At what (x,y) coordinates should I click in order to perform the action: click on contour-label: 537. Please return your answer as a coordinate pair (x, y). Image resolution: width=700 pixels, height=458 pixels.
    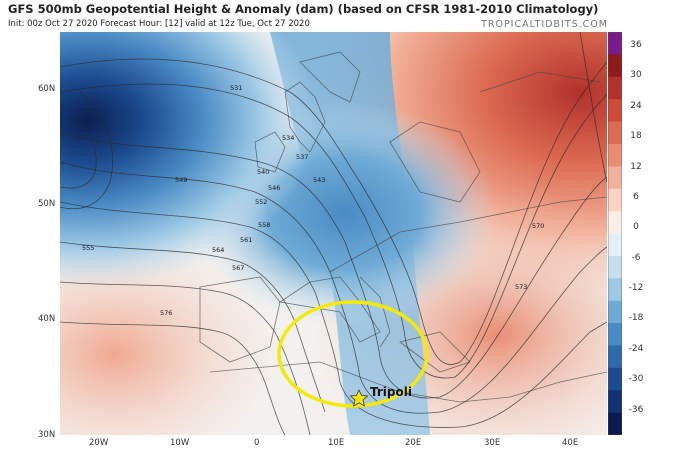
    Looking at the image, I should click on (302, 157).